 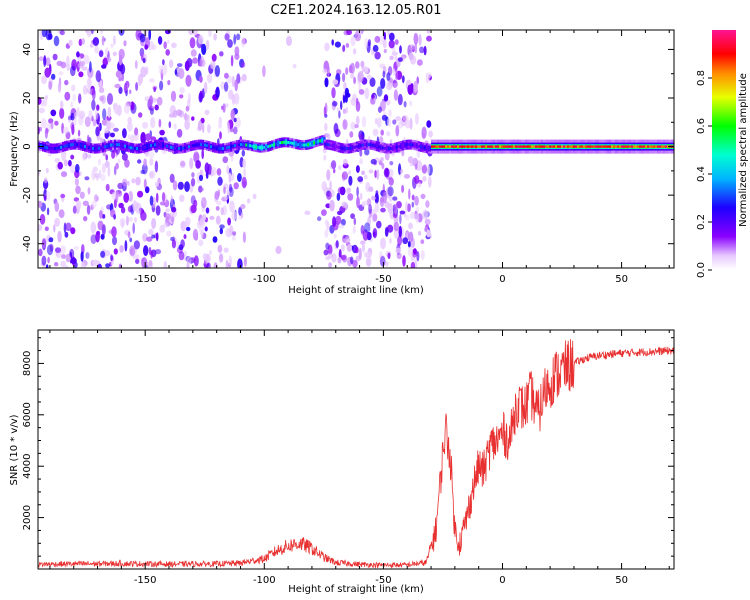 What do you see at coordinates (27, 517) in the screenshot?
I see `snr-y-tick-label: 2000` at bounding box center [27, 517].